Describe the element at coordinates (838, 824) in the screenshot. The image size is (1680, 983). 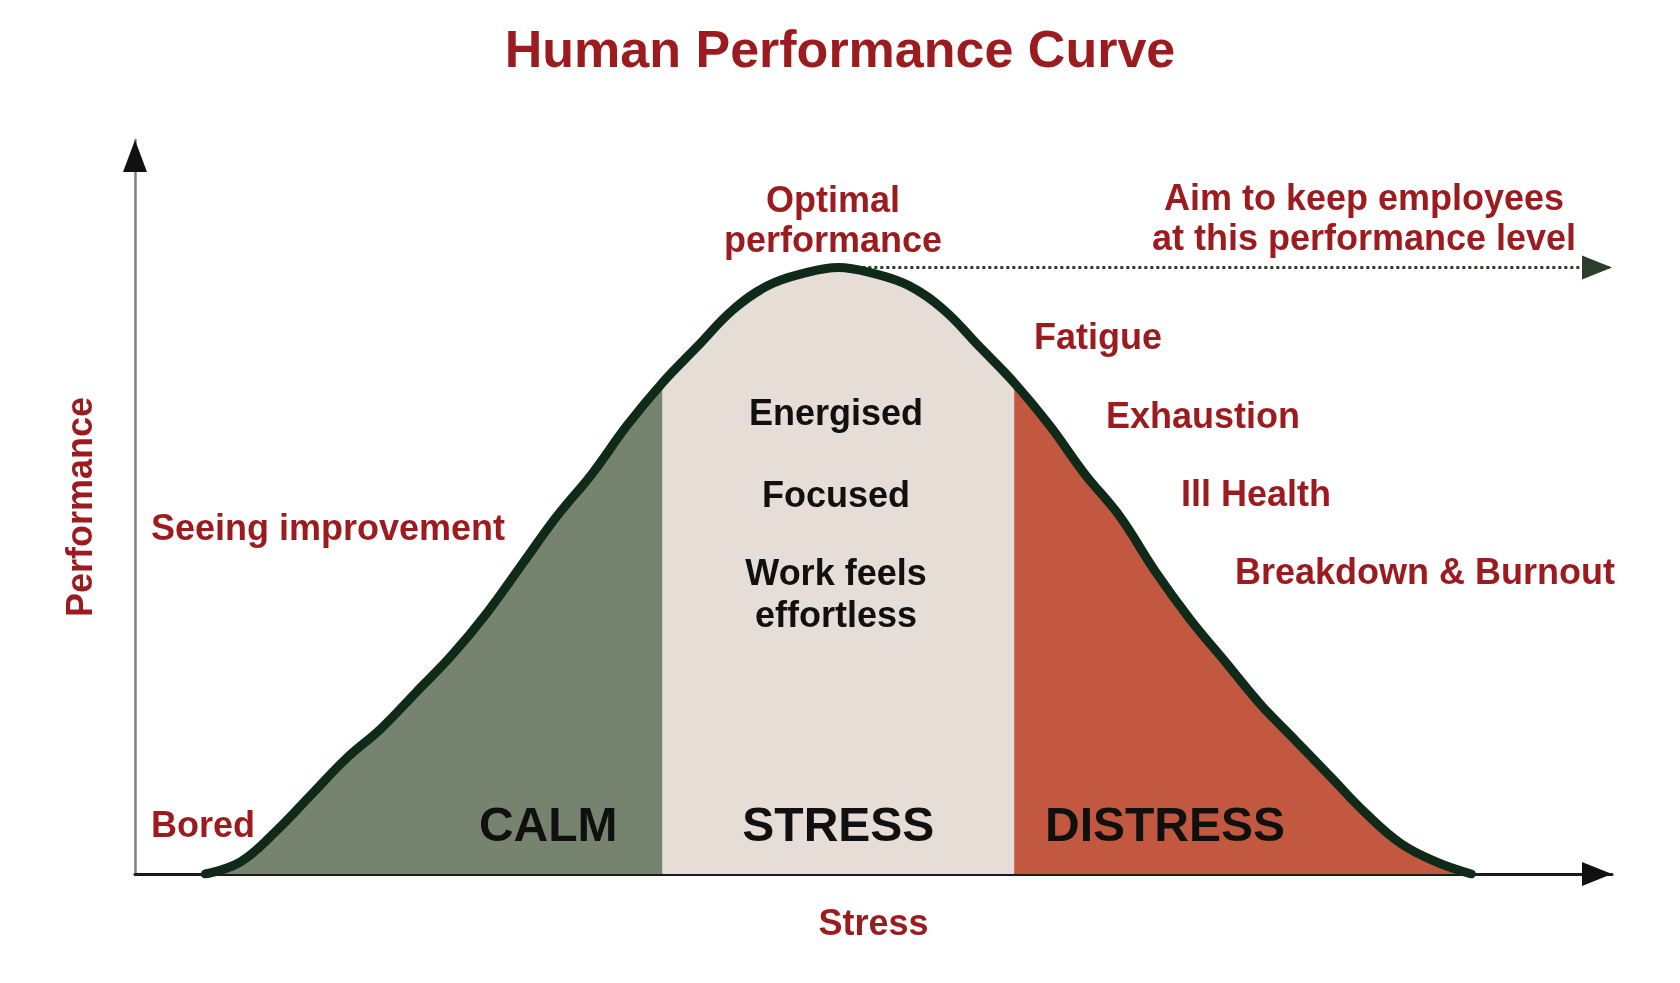
I see `series-label: STRESS` at that location.